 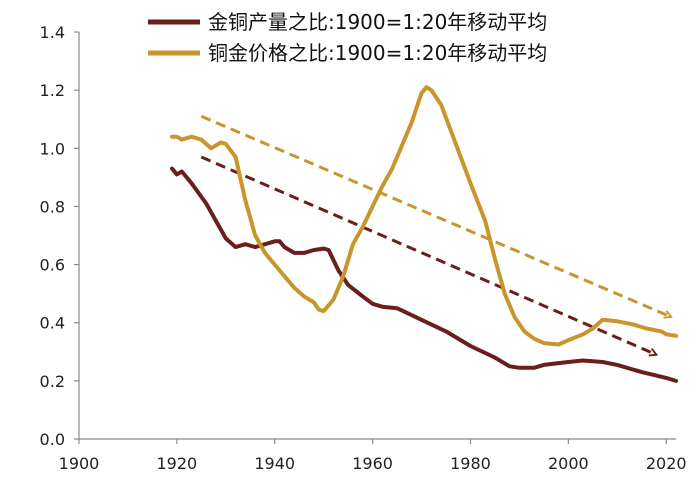 What do you see at coordinates (52, 439) in the screenshot?
I see `y-tick-label: 0.0` at bounding box center [52, 439].